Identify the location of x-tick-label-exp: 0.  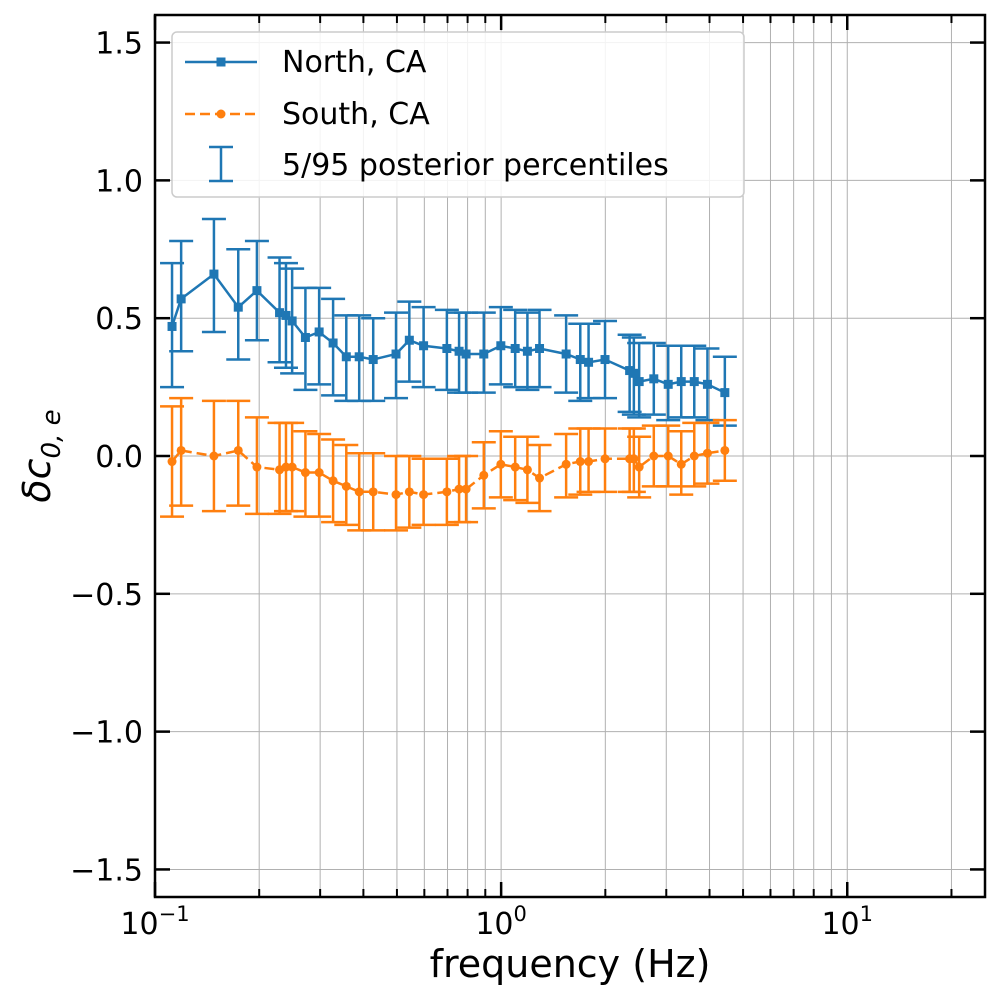
(520, 914).